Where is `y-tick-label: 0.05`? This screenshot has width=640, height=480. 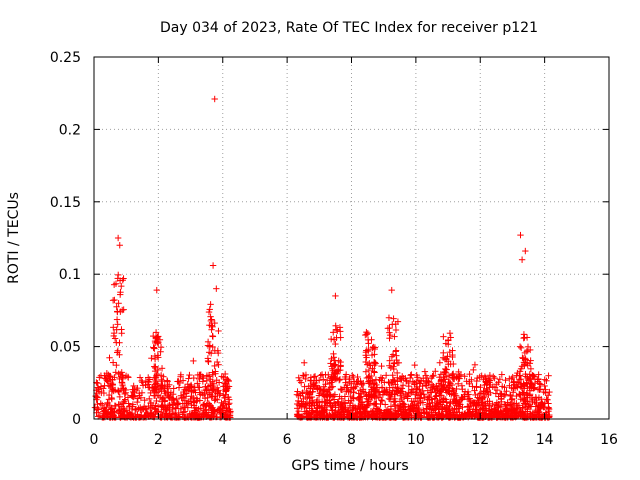 y-tick-label: 0.05 is located at coordinates (65, 348).